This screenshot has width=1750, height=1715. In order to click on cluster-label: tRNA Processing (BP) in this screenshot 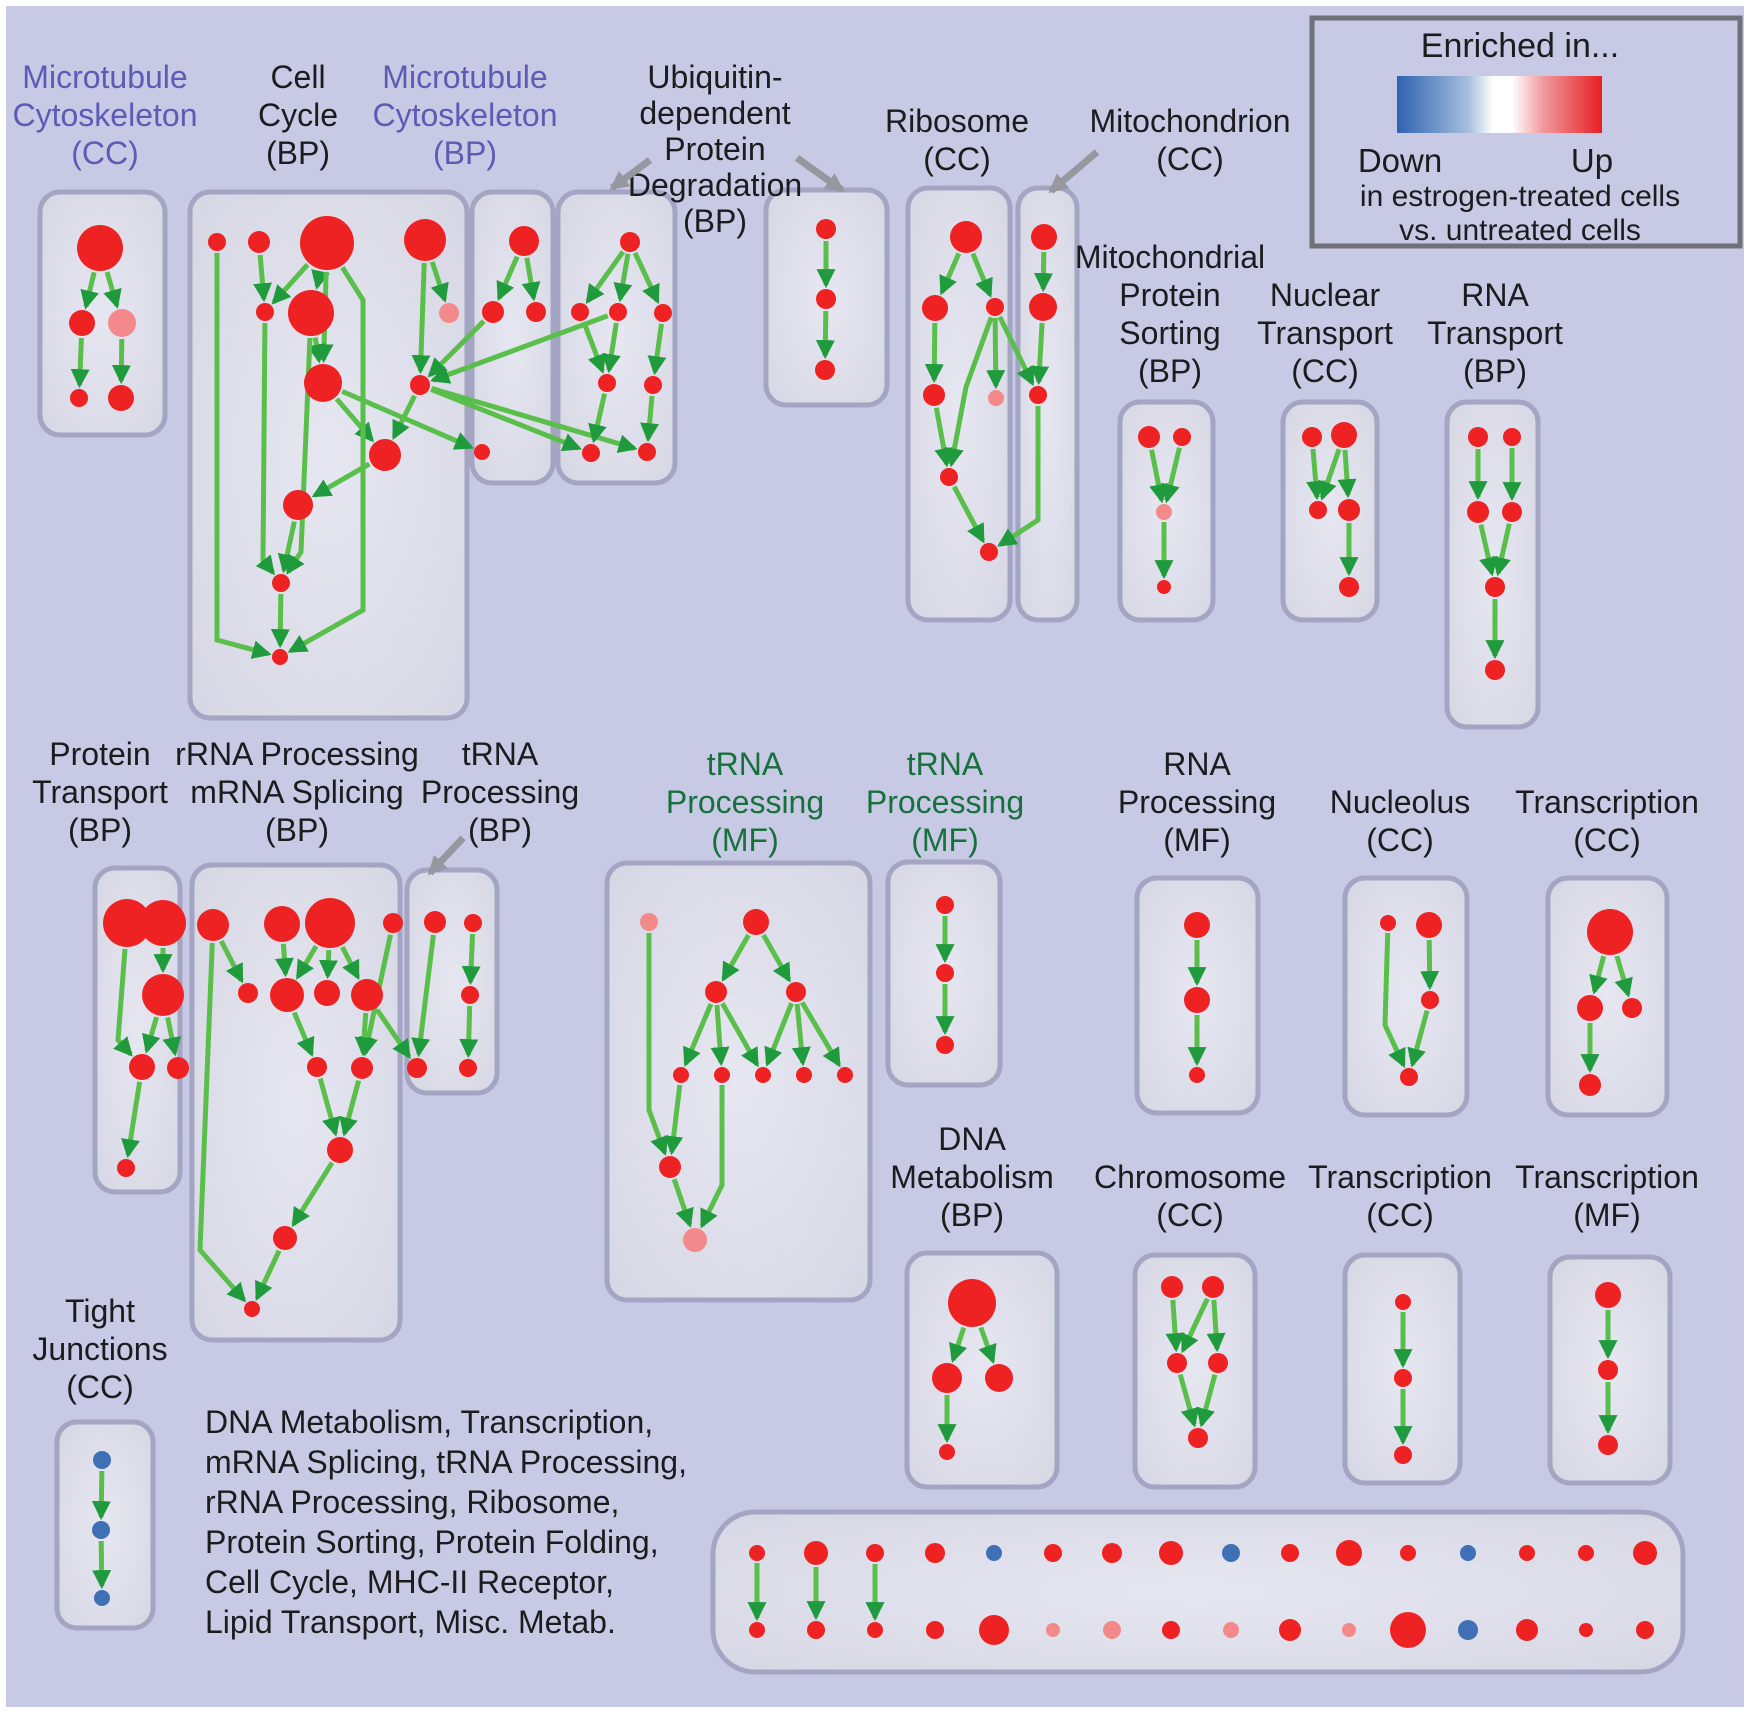, I will do `click(500, 792)`.